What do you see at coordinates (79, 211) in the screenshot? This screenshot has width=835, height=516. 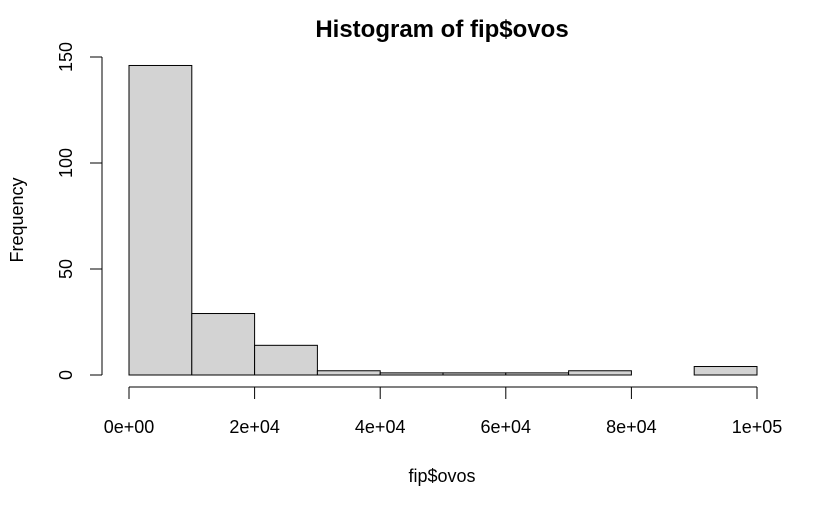 I see `y-axis: 0 50 100 150` at bounding box center [79, 211].